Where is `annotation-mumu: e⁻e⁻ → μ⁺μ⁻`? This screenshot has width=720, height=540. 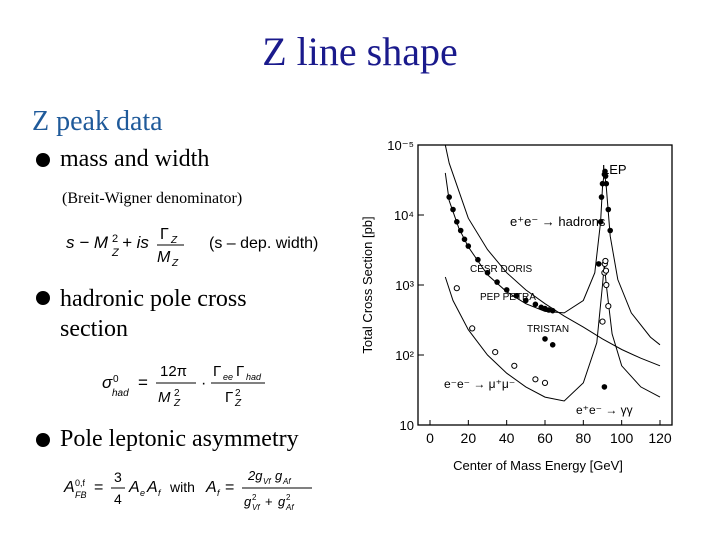 annotation-mumu: e⁻e⁻ → μ⁺μ⁻ is located at coordinates (479, 384).